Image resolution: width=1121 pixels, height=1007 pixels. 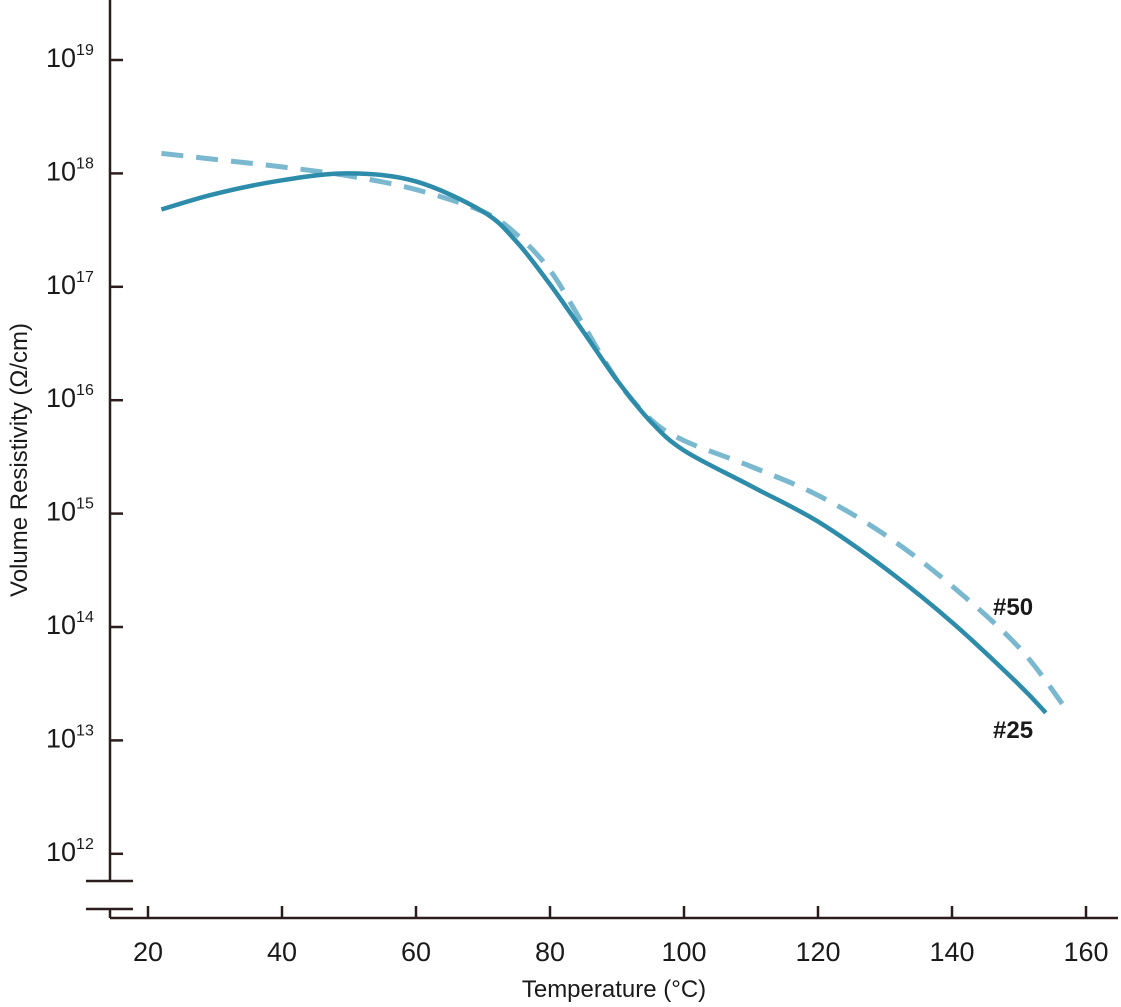 What do you see at coordinates (70, 624) in the screenshot?
I see `y-tick-label-14: 1014` at bounding box center [70, 624].